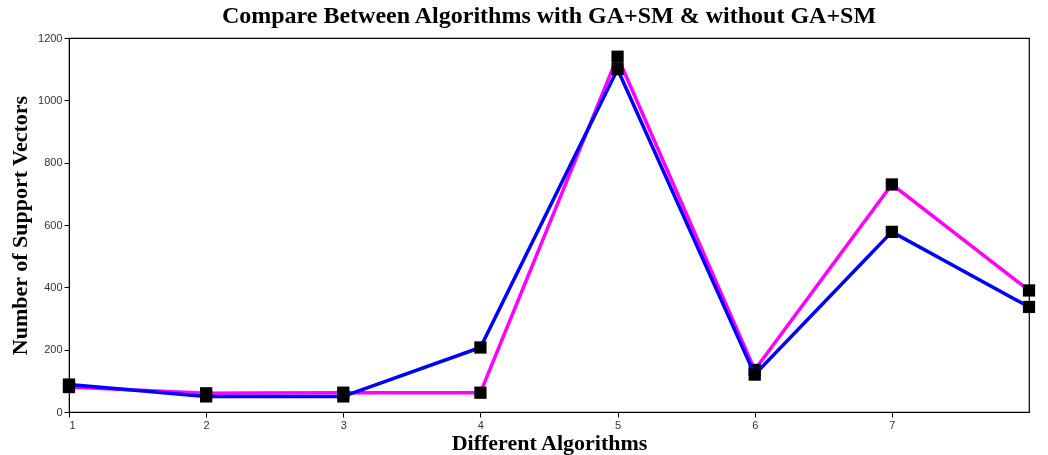 The image size is (1048, 455). Describe the element at coordinates (549, 15) in the screenshot. I see `chart-title: Compare Between Algorithms with GA+SM & without GA+SM` at that location.